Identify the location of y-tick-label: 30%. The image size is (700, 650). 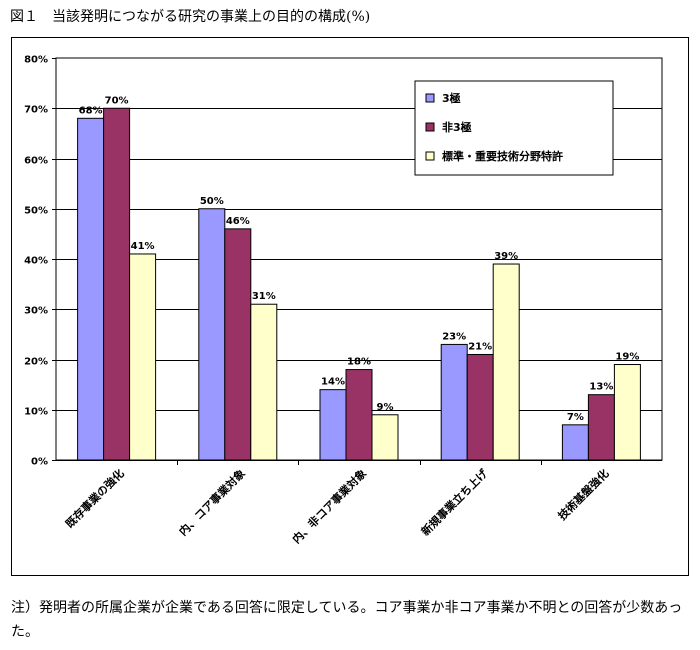
(36, 311).